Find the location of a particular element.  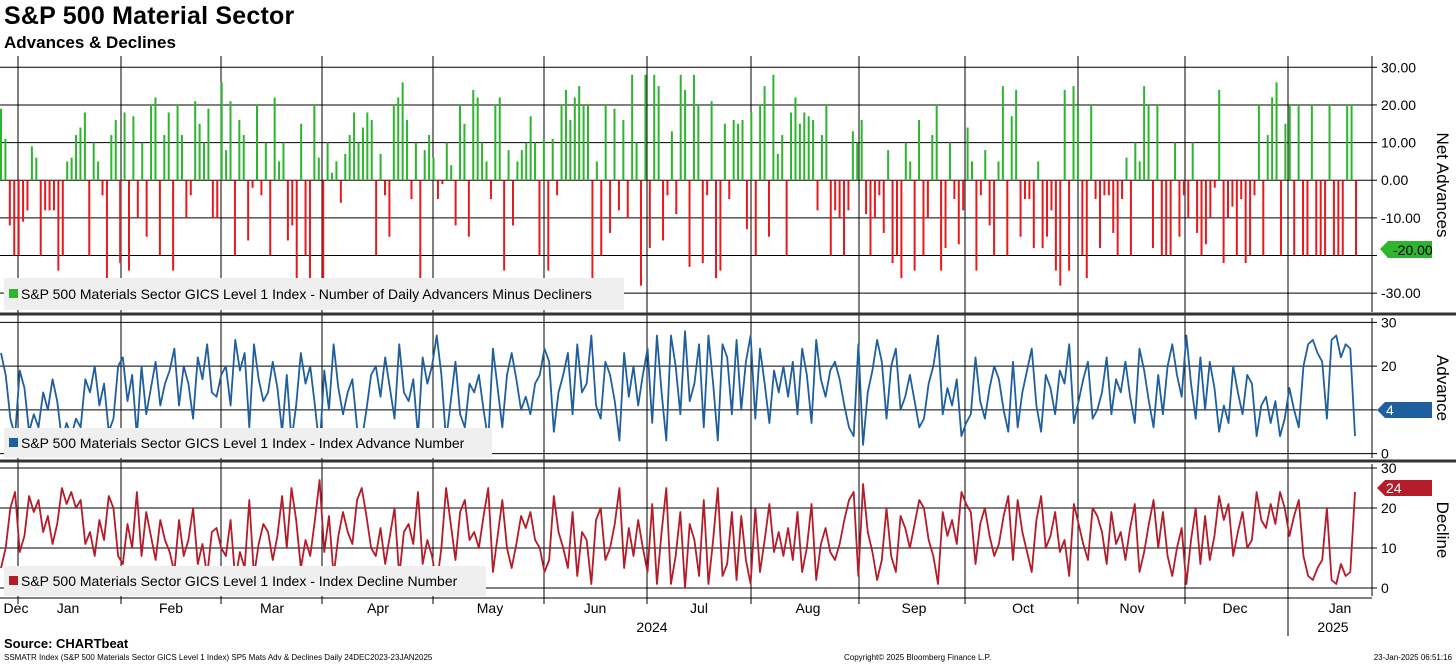

legend-swatch-red is located at coordinates (13, 580).